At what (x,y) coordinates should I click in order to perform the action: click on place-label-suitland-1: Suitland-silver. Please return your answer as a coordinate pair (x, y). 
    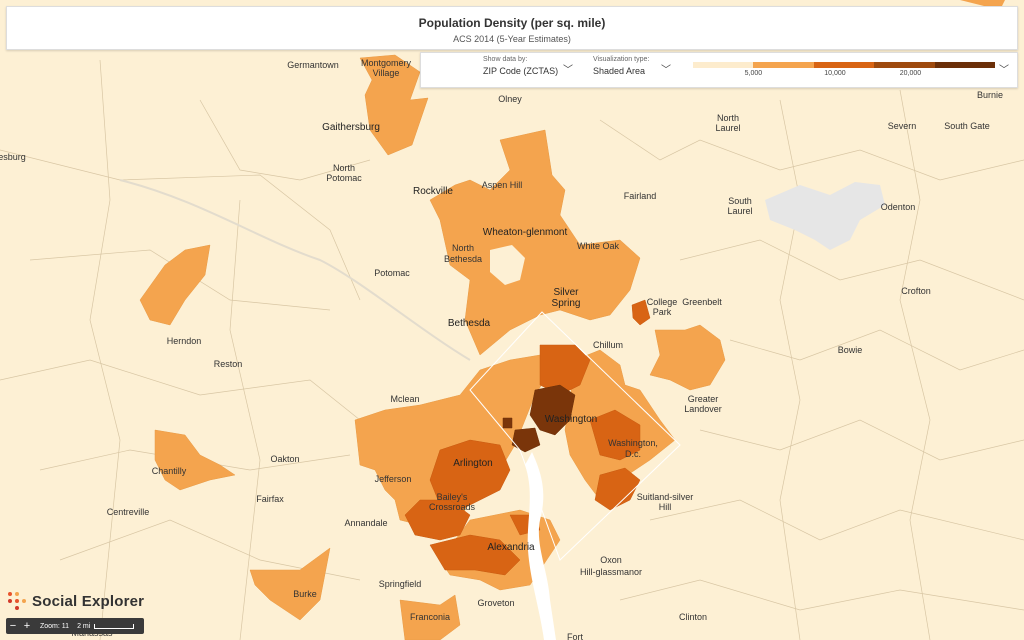
    Looking at the image, I should click on (665, 497).